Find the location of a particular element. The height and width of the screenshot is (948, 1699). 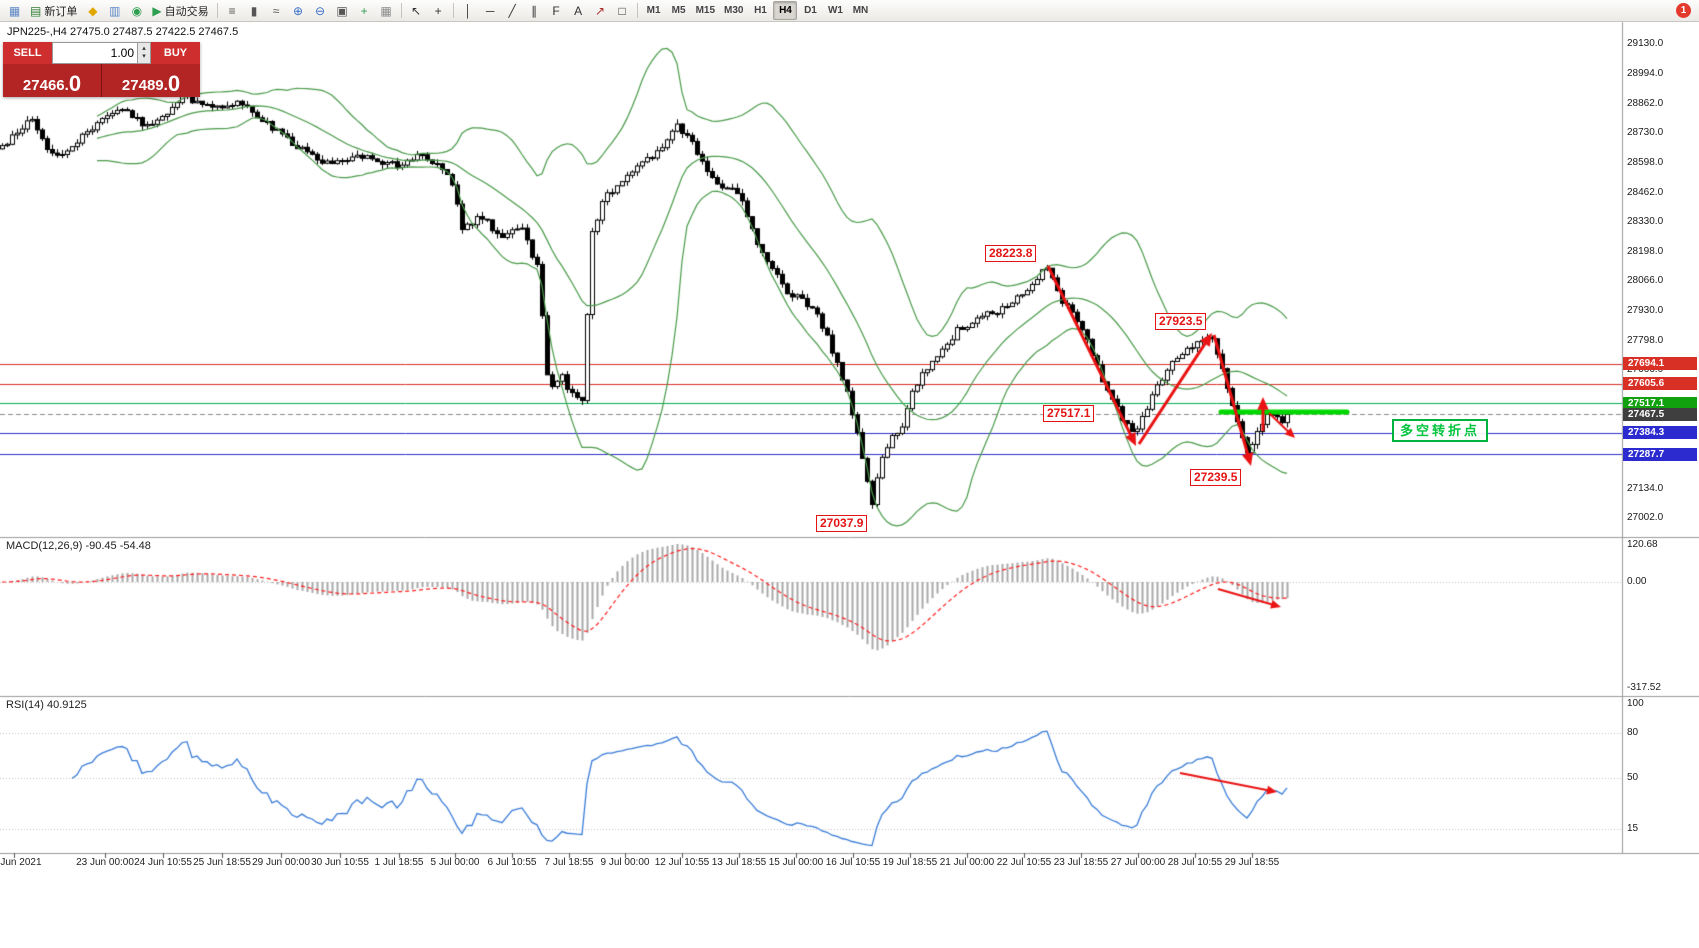

crosshair-icon: + is located at coordinates (438, 10).